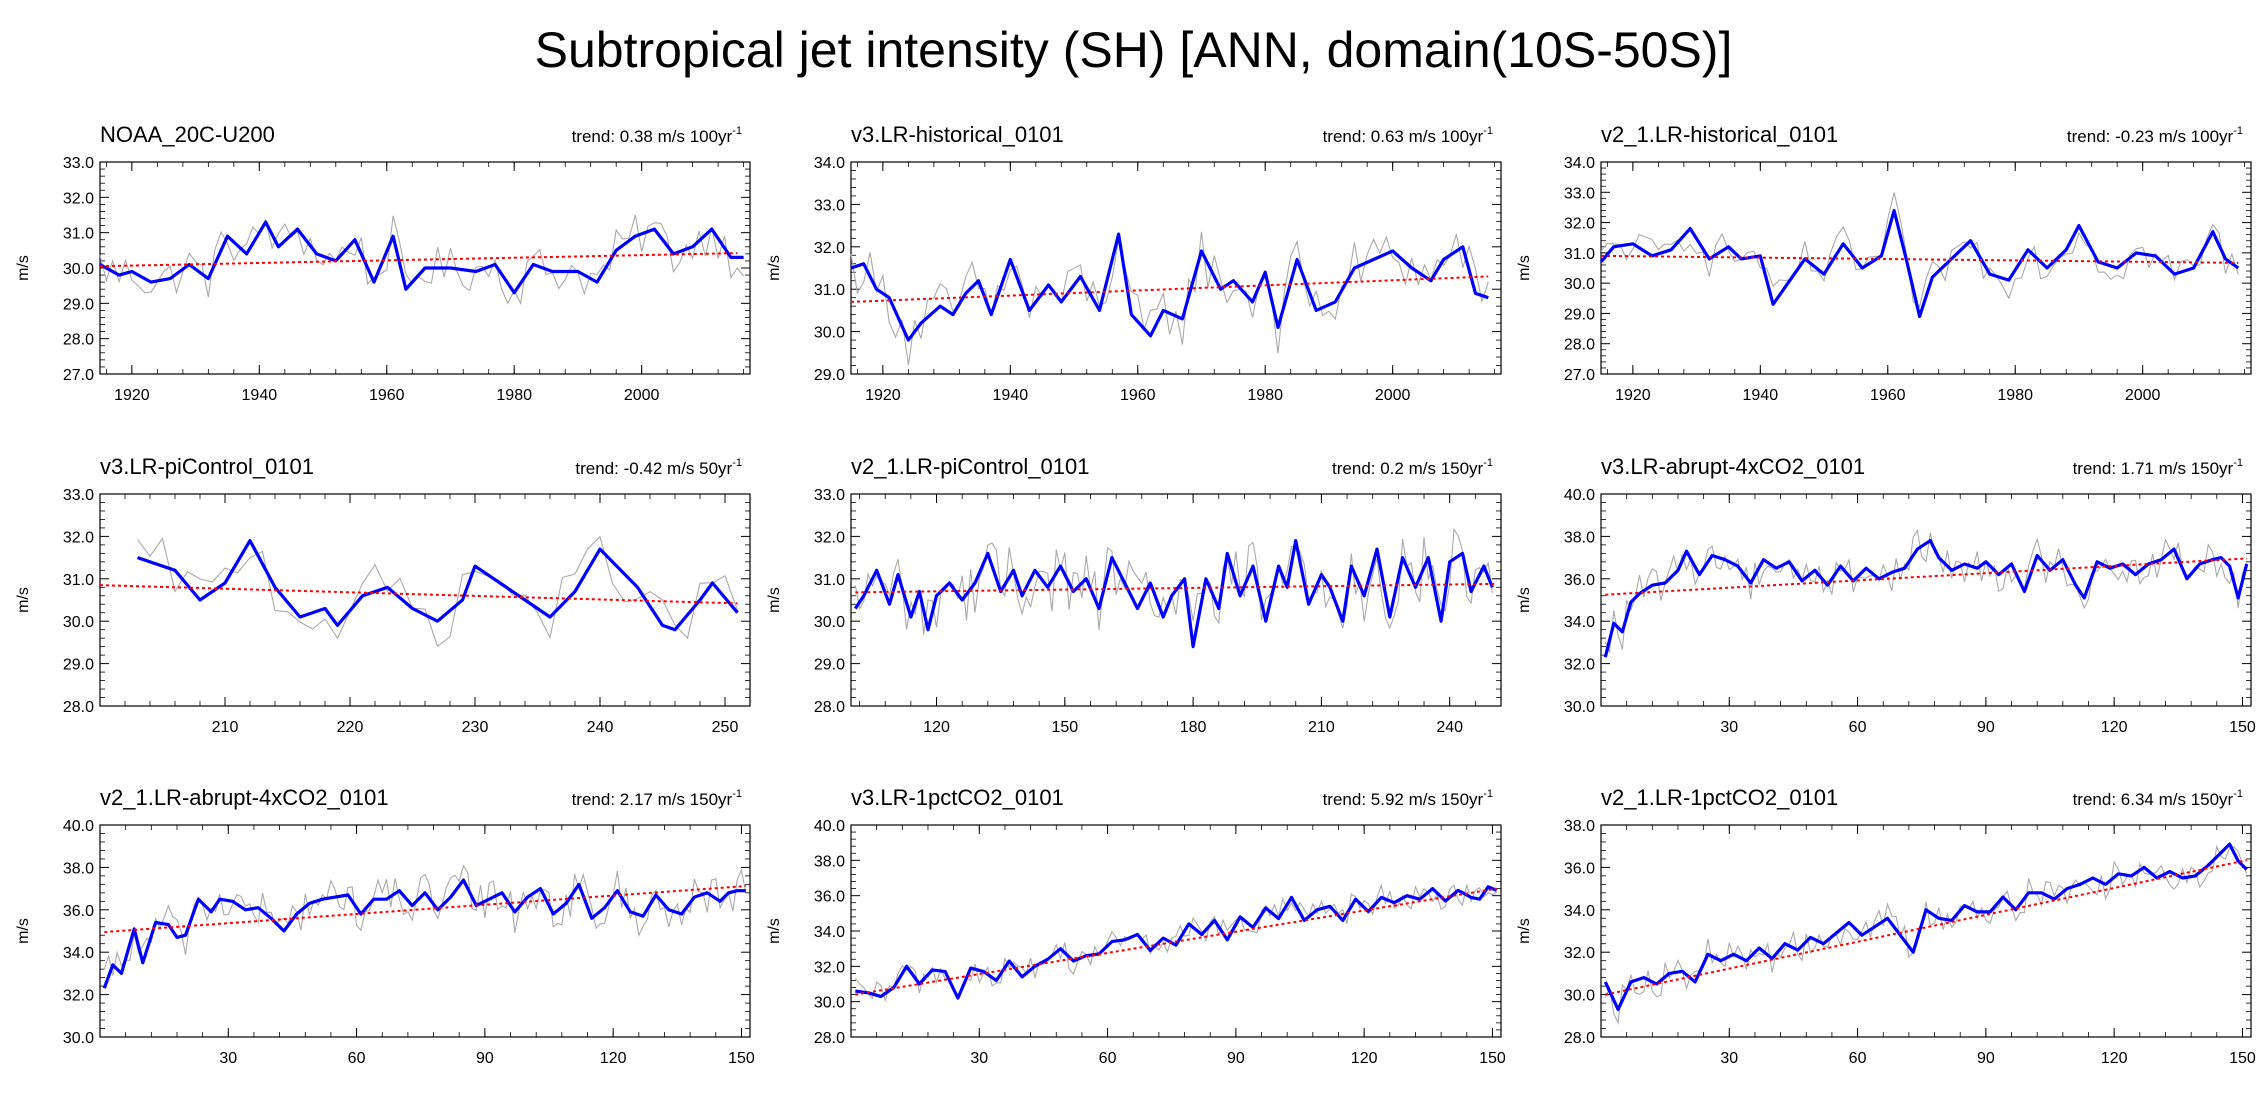 This screenshot has width=2267, height=1108. Describe the element at coordinates (658, 467) in the screenshot. I see `trend-label: trend: -0.42 m/s 50yr-1` at that location.